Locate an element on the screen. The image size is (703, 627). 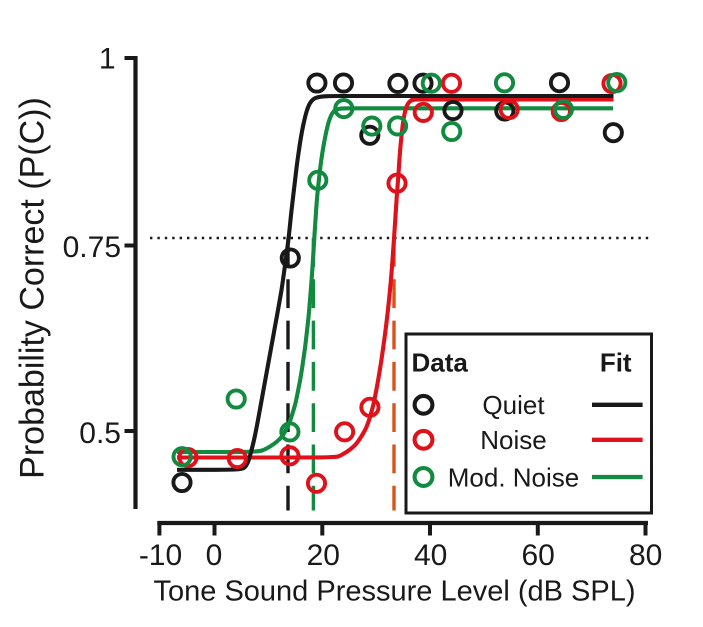
svg-text: 80 is located at coordinates (645, 555).